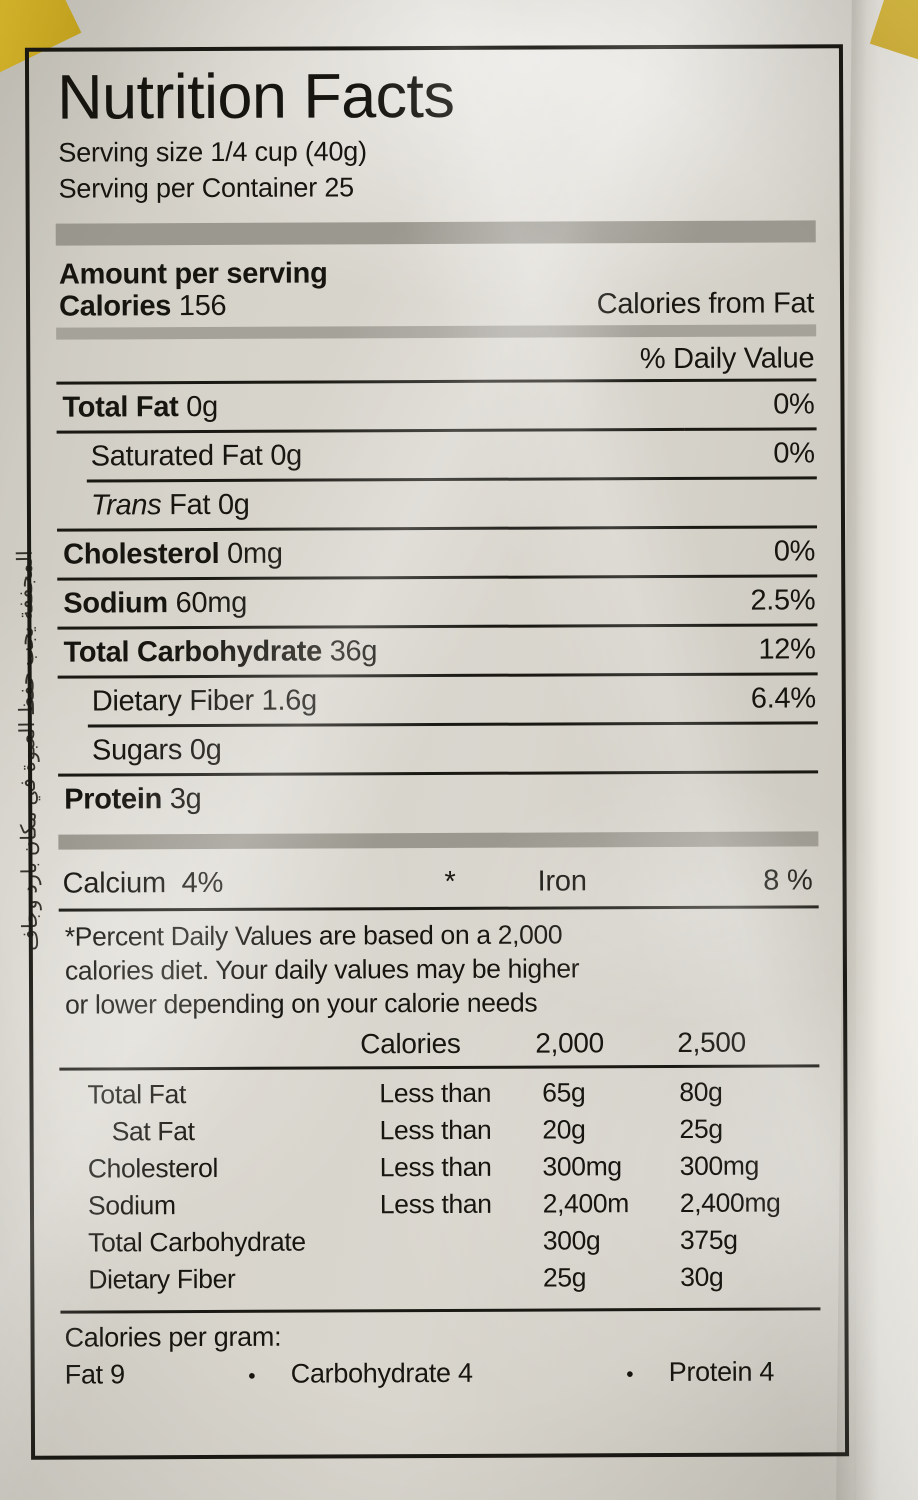  I want to click on dv-row-value-2000: 65g, so click(564, 1092).